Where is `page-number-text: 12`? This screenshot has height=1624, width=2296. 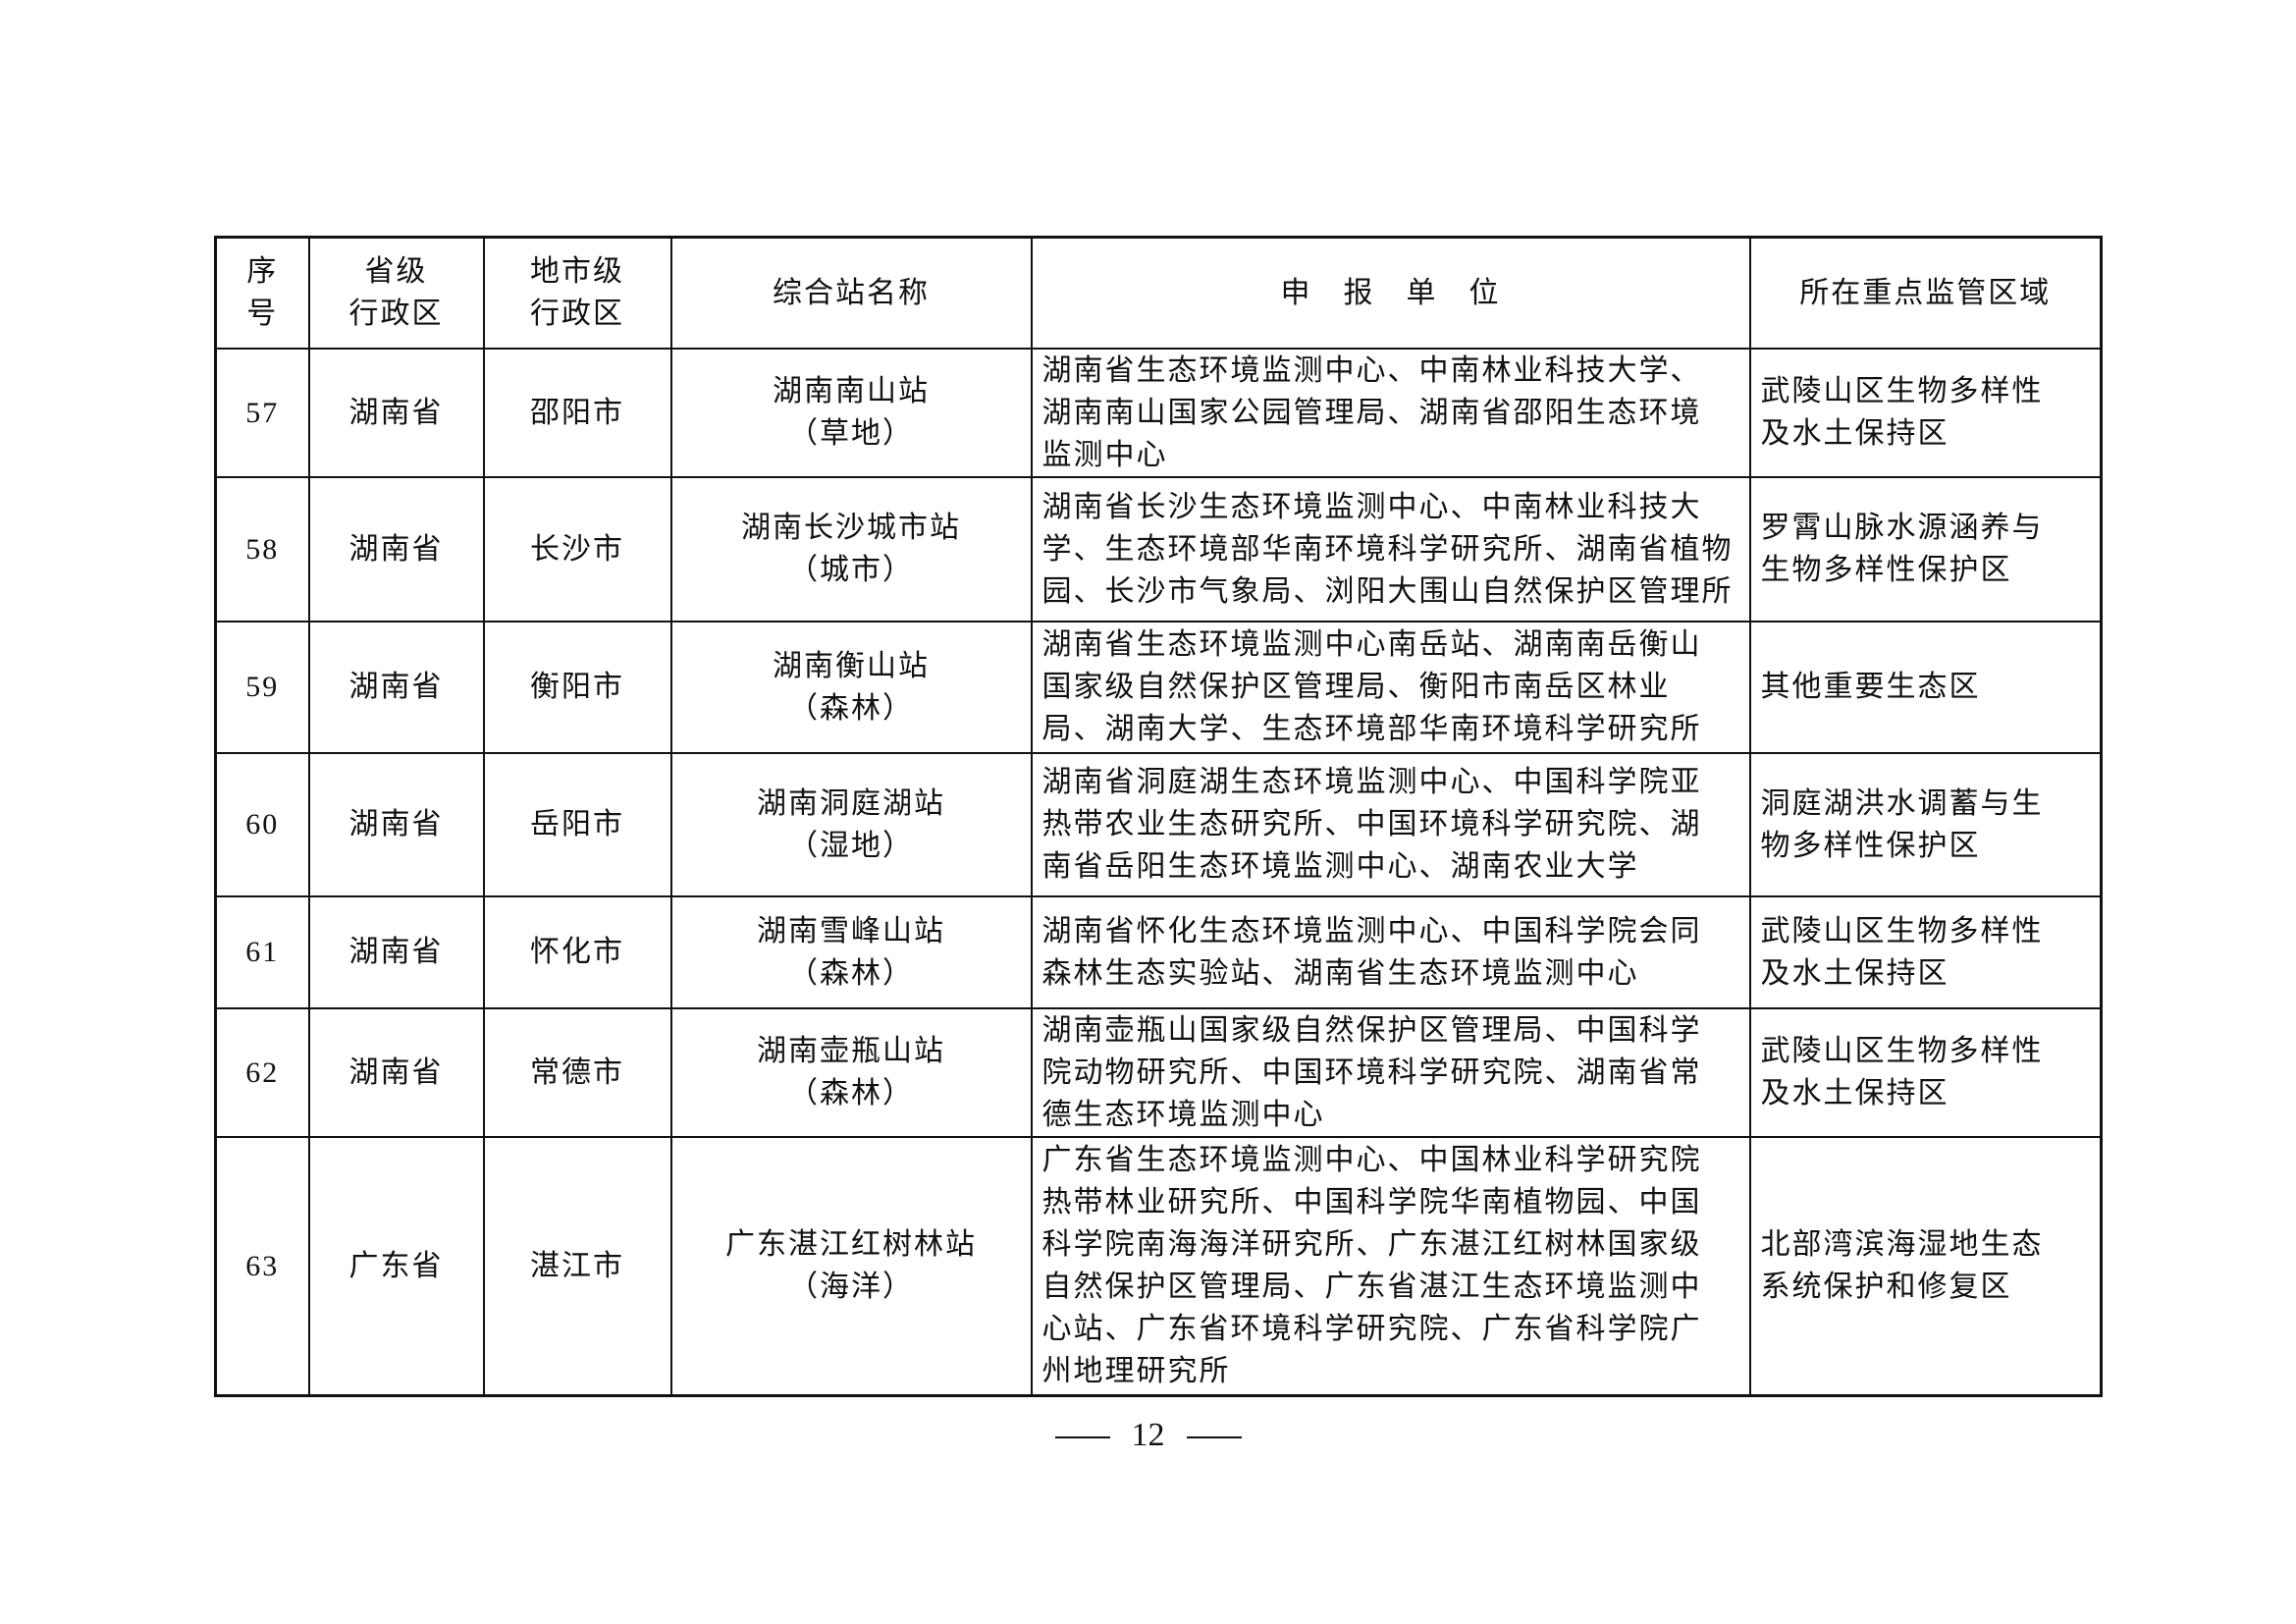 page-number-text: 12 is located at coordinates (1148, 1435).